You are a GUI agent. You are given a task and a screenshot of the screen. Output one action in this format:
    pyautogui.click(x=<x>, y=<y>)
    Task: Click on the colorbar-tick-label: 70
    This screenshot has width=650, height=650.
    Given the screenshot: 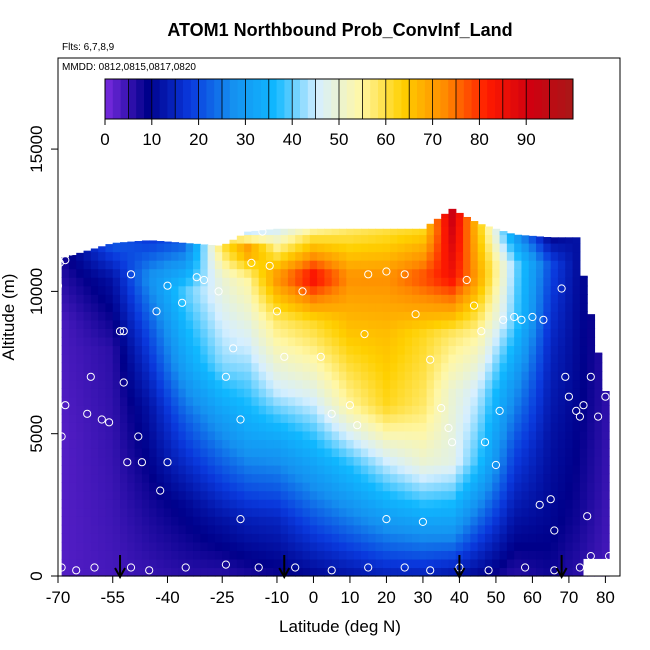 What is the action you would take?
    pyautogui.click(x=432, y=139)
    